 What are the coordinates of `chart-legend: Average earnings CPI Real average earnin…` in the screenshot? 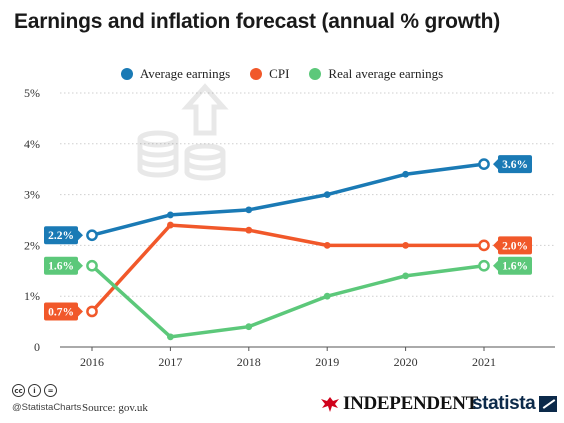 It's located at (282, 74).